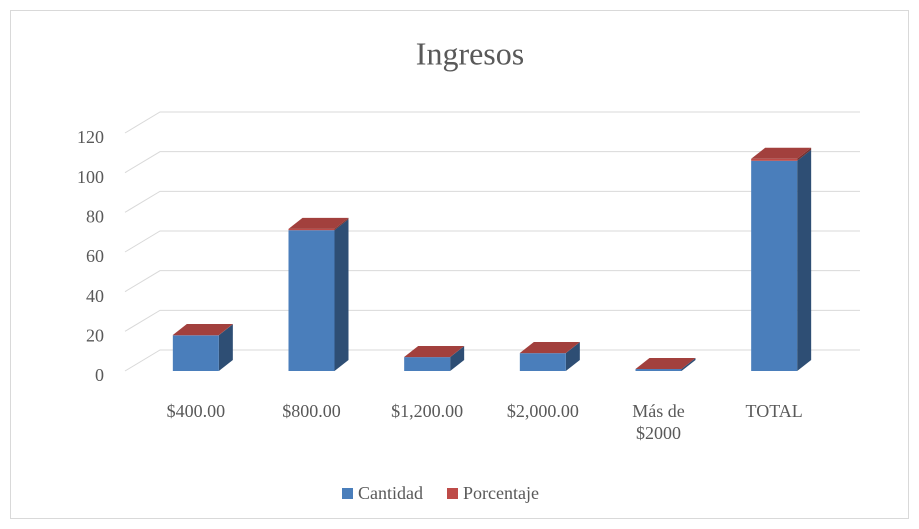  What do you see at coordinates (90, 137) in the screenshot?
I see `y-tick-label: 120` at bounding box center [90, 137].